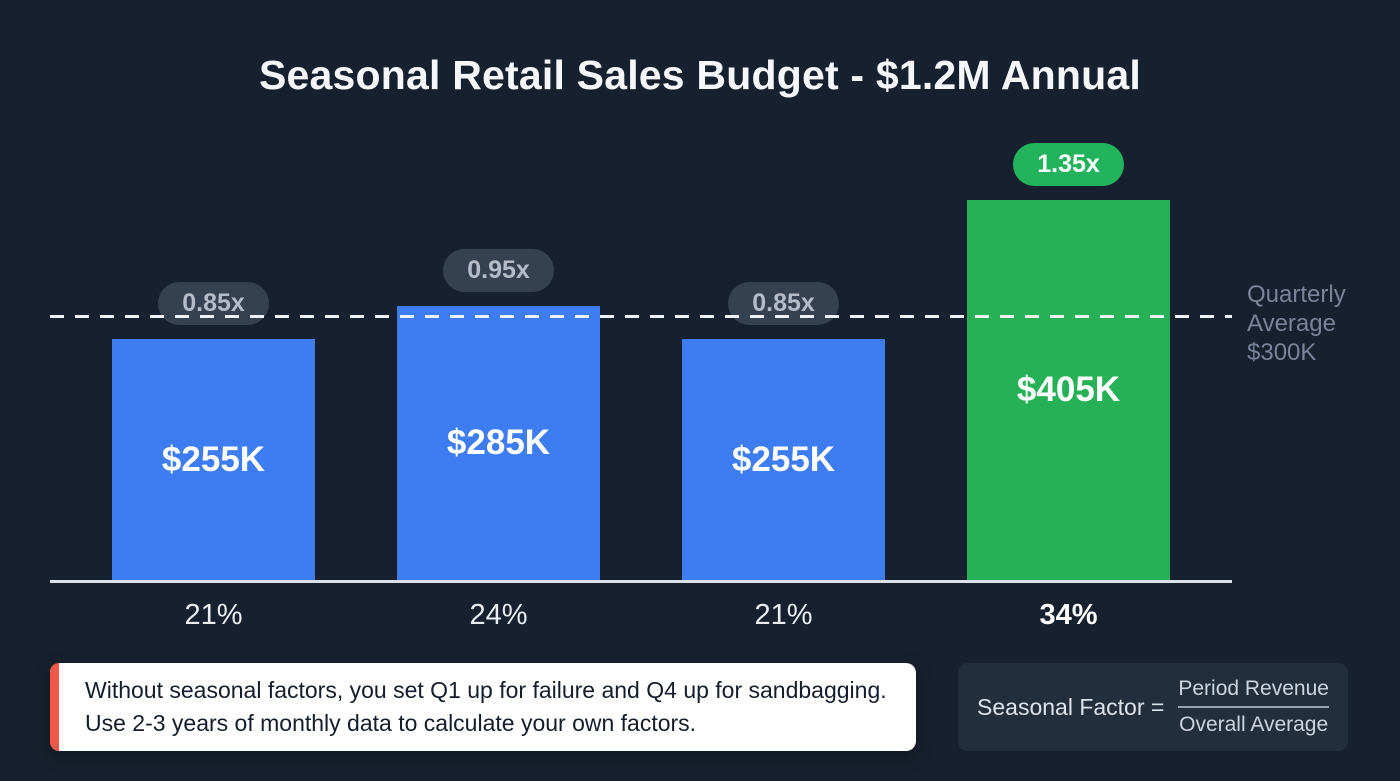 Image resolution: width=1400 pixels, height=781 pixels. Describe the element at coordinates (498, 270) in the screenshot. I see `factor-badge-q2: 0.95x` at that location.